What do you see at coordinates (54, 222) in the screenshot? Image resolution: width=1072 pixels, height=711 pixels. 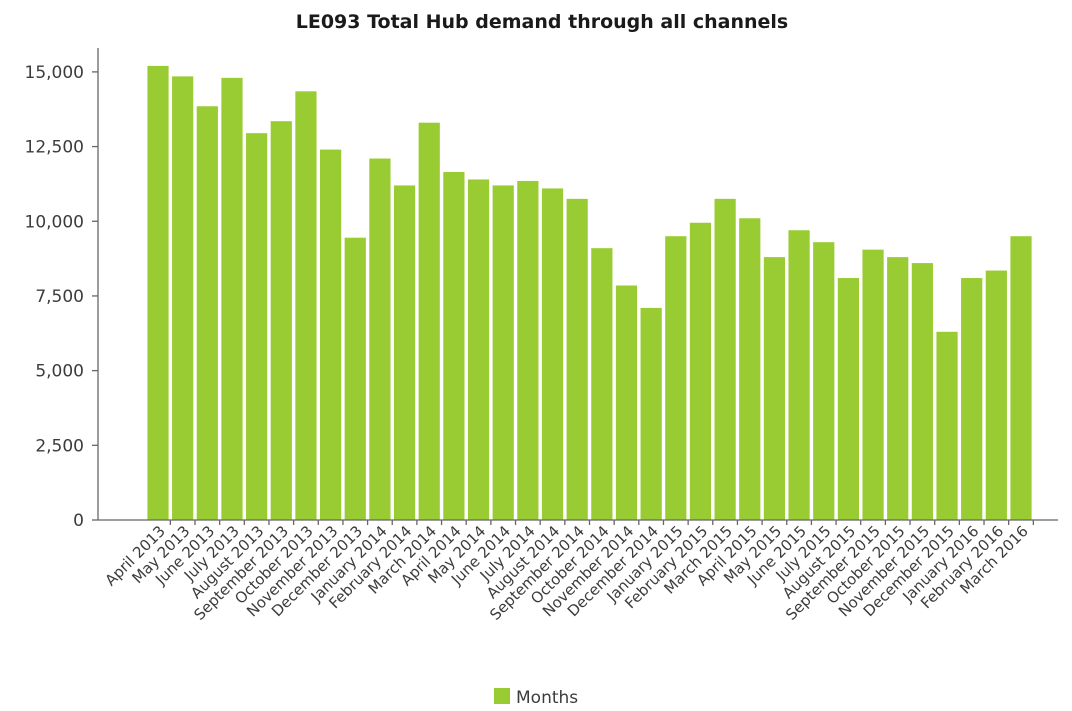 I see `y-tick-label: 10,000` at bounding box center [54, 222].